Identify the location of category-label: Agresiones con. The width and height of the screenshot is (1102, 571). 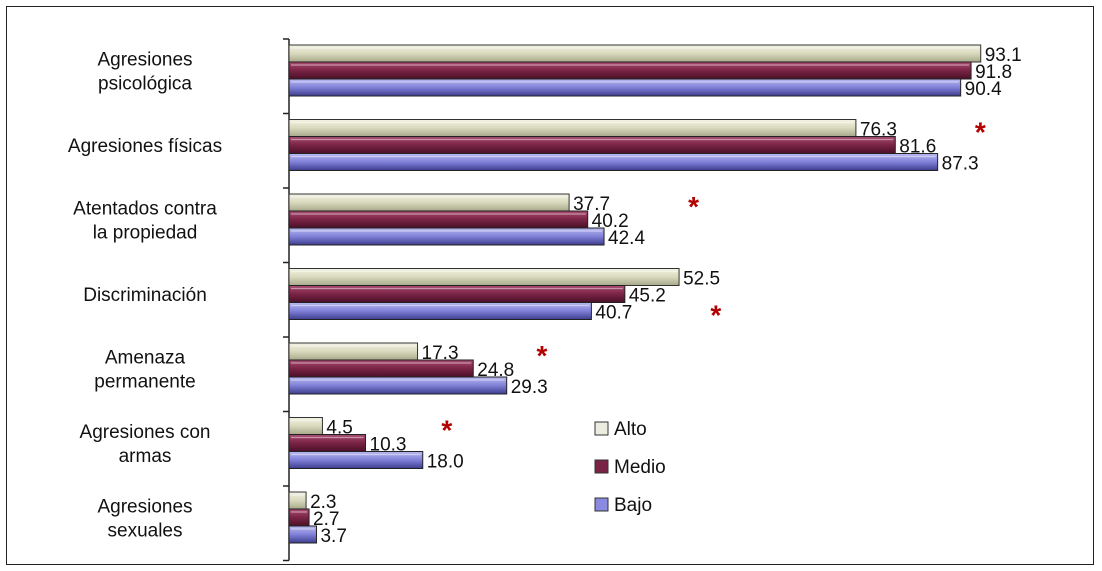
(145, 432).